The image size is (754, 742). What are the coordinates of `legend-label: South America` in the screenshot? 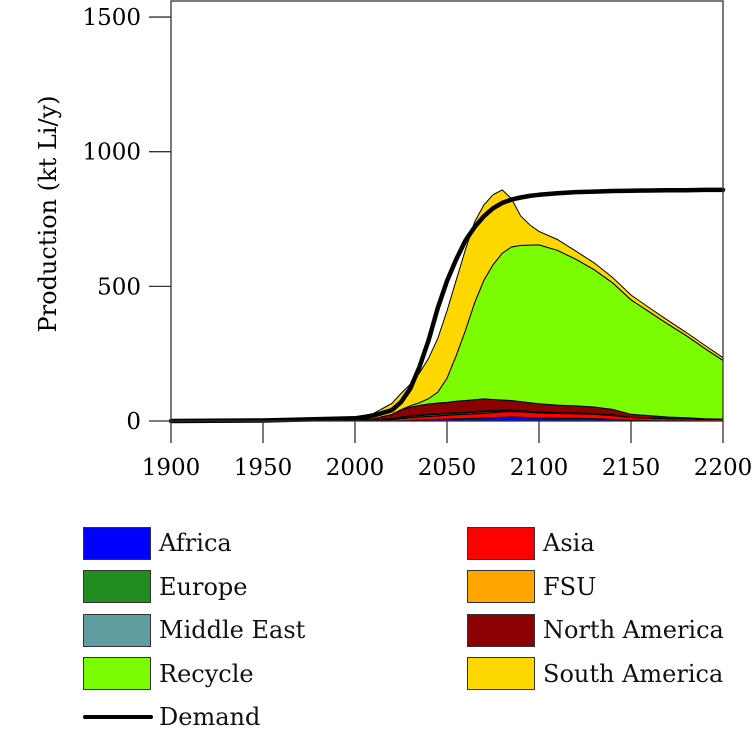 It's located at (633, 673).